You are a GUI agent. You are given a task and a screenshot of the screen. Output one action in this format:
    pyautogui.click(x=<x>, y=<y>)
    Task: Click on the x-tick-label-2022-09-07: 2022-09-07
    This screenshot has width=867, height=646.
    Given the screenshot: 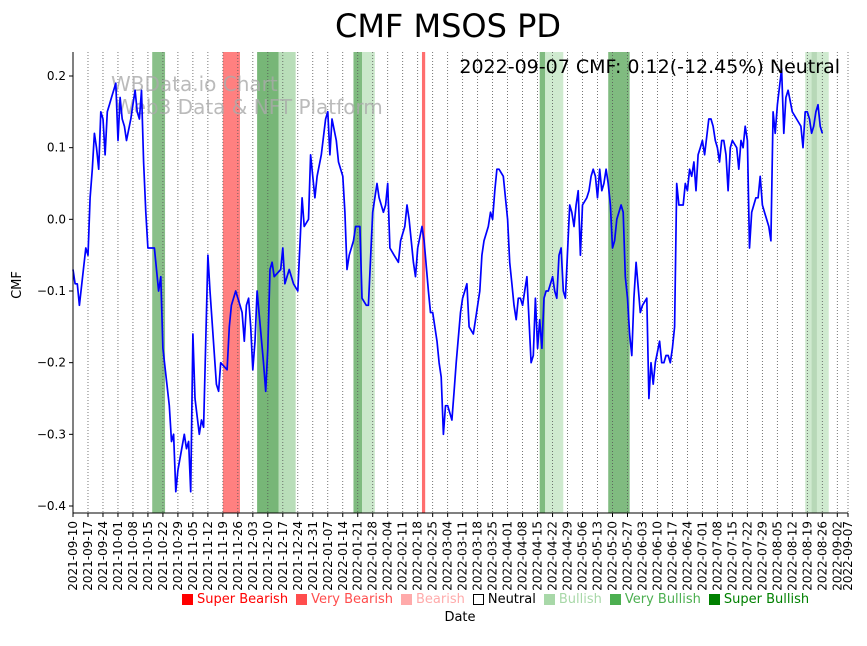 What is the action you would take?
    pyautogui.click(x=848, y=556)
    